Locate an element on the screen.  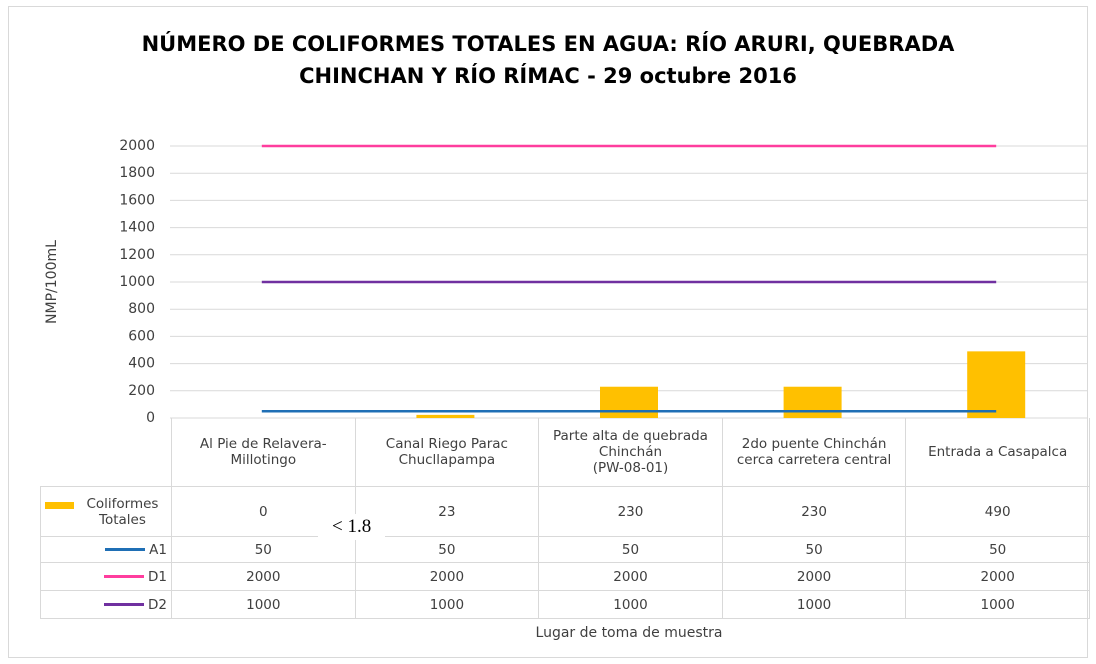
category-label: Entrada a Casapalca is located at coordinates (997, 452).